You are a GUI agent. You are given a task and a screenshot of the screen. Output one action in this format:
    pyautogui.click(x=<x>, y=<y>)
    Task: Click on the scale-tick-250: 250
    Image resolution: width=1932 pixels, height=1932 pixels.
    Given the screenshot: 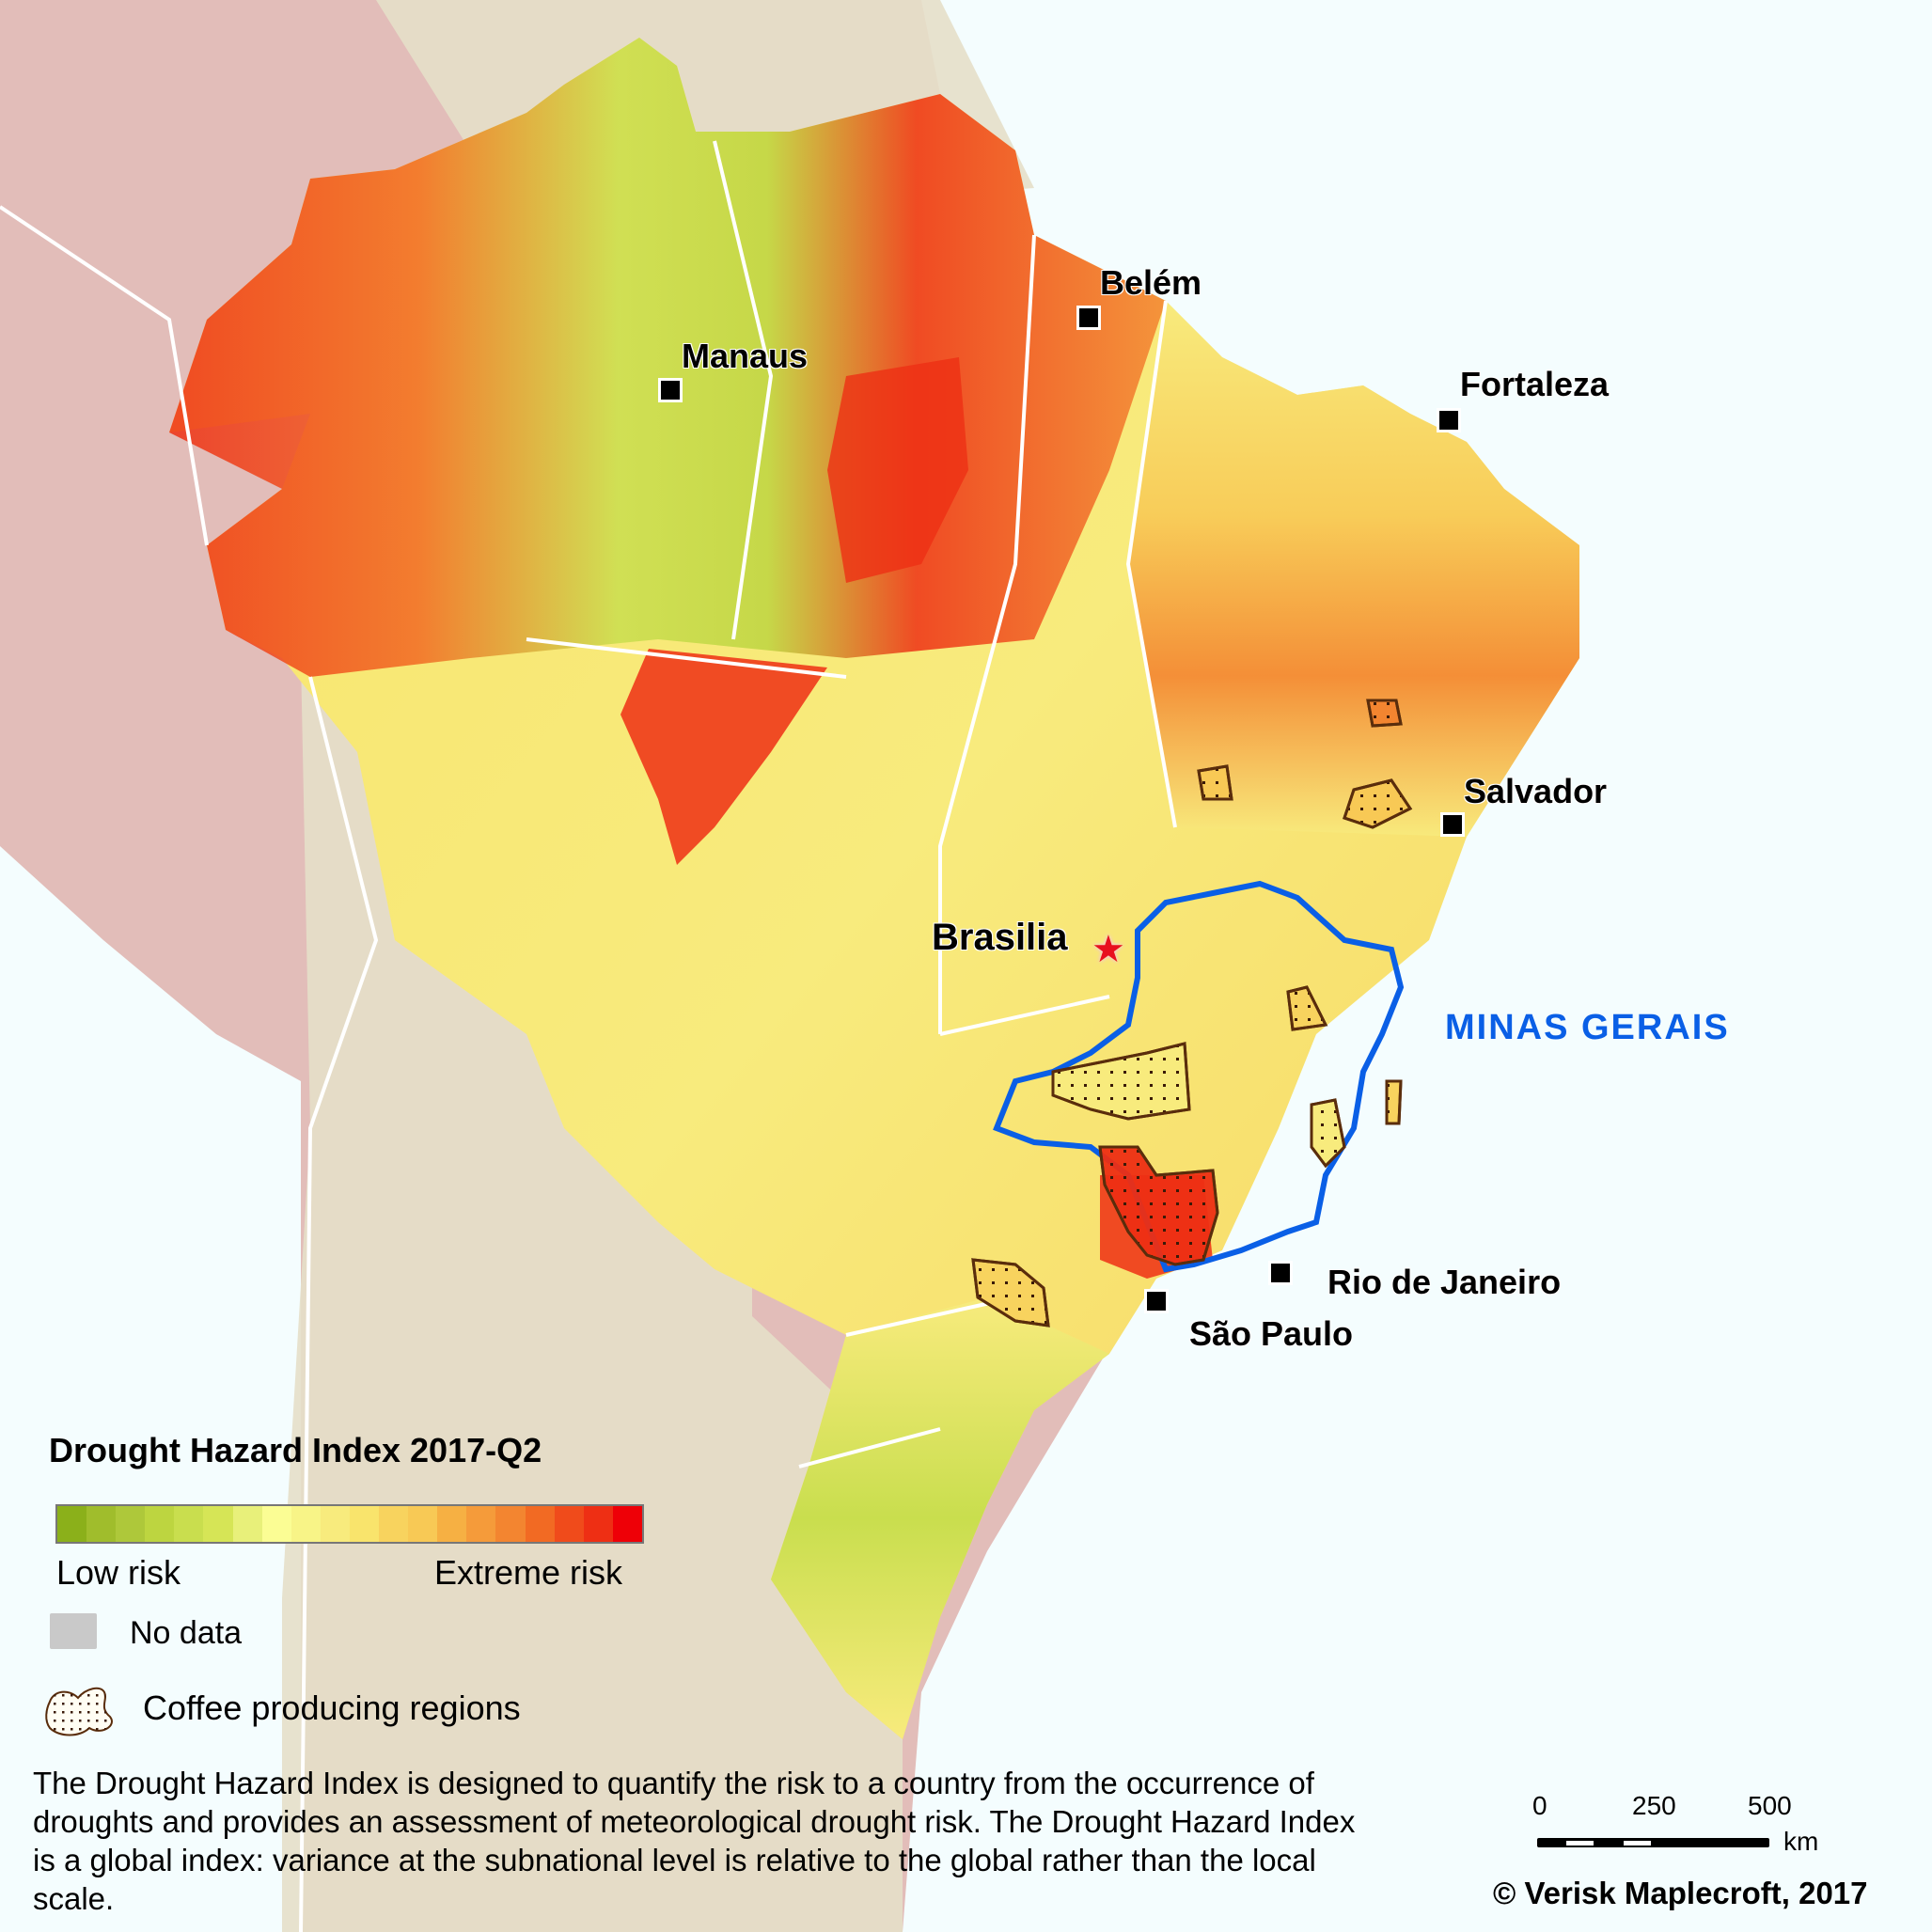 What is the action you would take?
    pyautogui.click(x=1654, y=1806)
    